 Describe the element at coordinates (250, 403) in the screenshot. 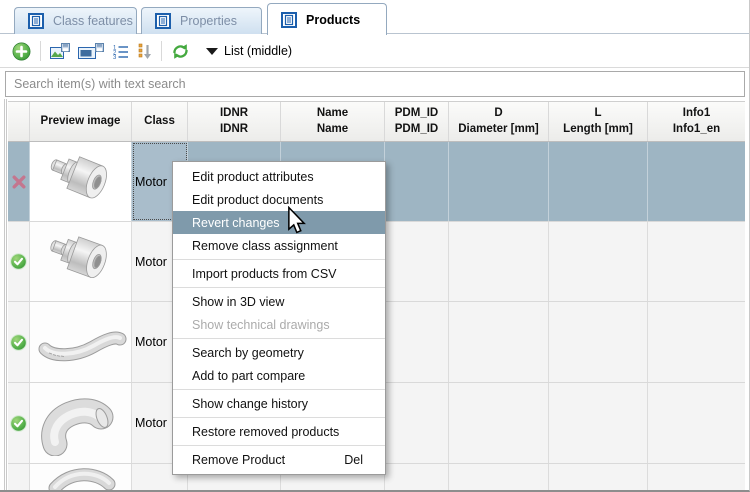

I see `menu-item-show-change-history: Show change history` at that location.